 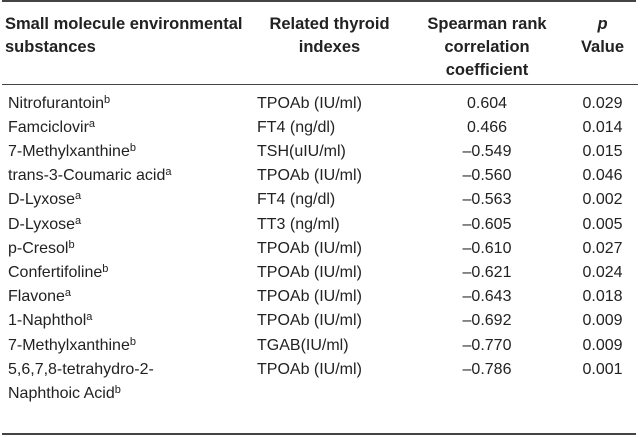 I want to click on table-row: 7-Methylxanthineb TGAB(IU/ml) –0.770 0.009, so click(x=320, y=346).